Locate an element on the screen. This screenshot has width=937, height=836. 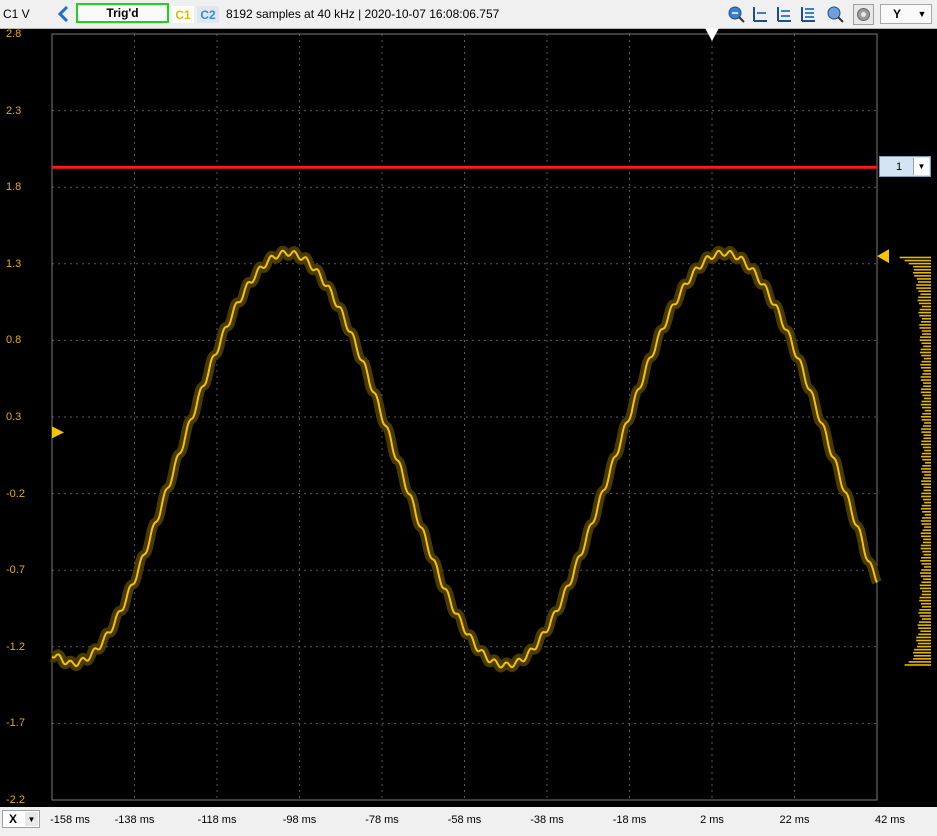
channel-label: C1 V is located at coordinates (16, 14).